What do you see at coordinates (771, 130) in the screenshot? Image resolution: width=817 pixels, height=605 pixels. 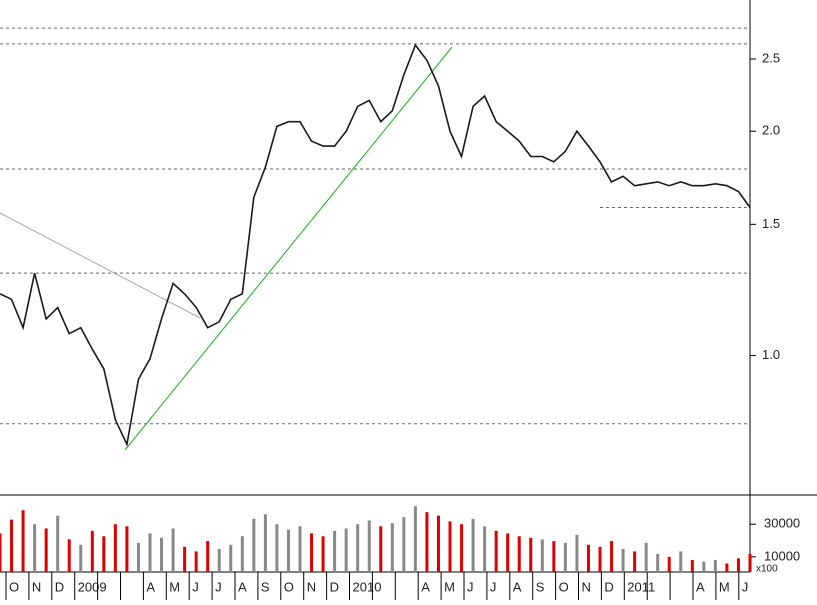 I see `y-tick-label: 2.0` at bounding box center [771, 130].